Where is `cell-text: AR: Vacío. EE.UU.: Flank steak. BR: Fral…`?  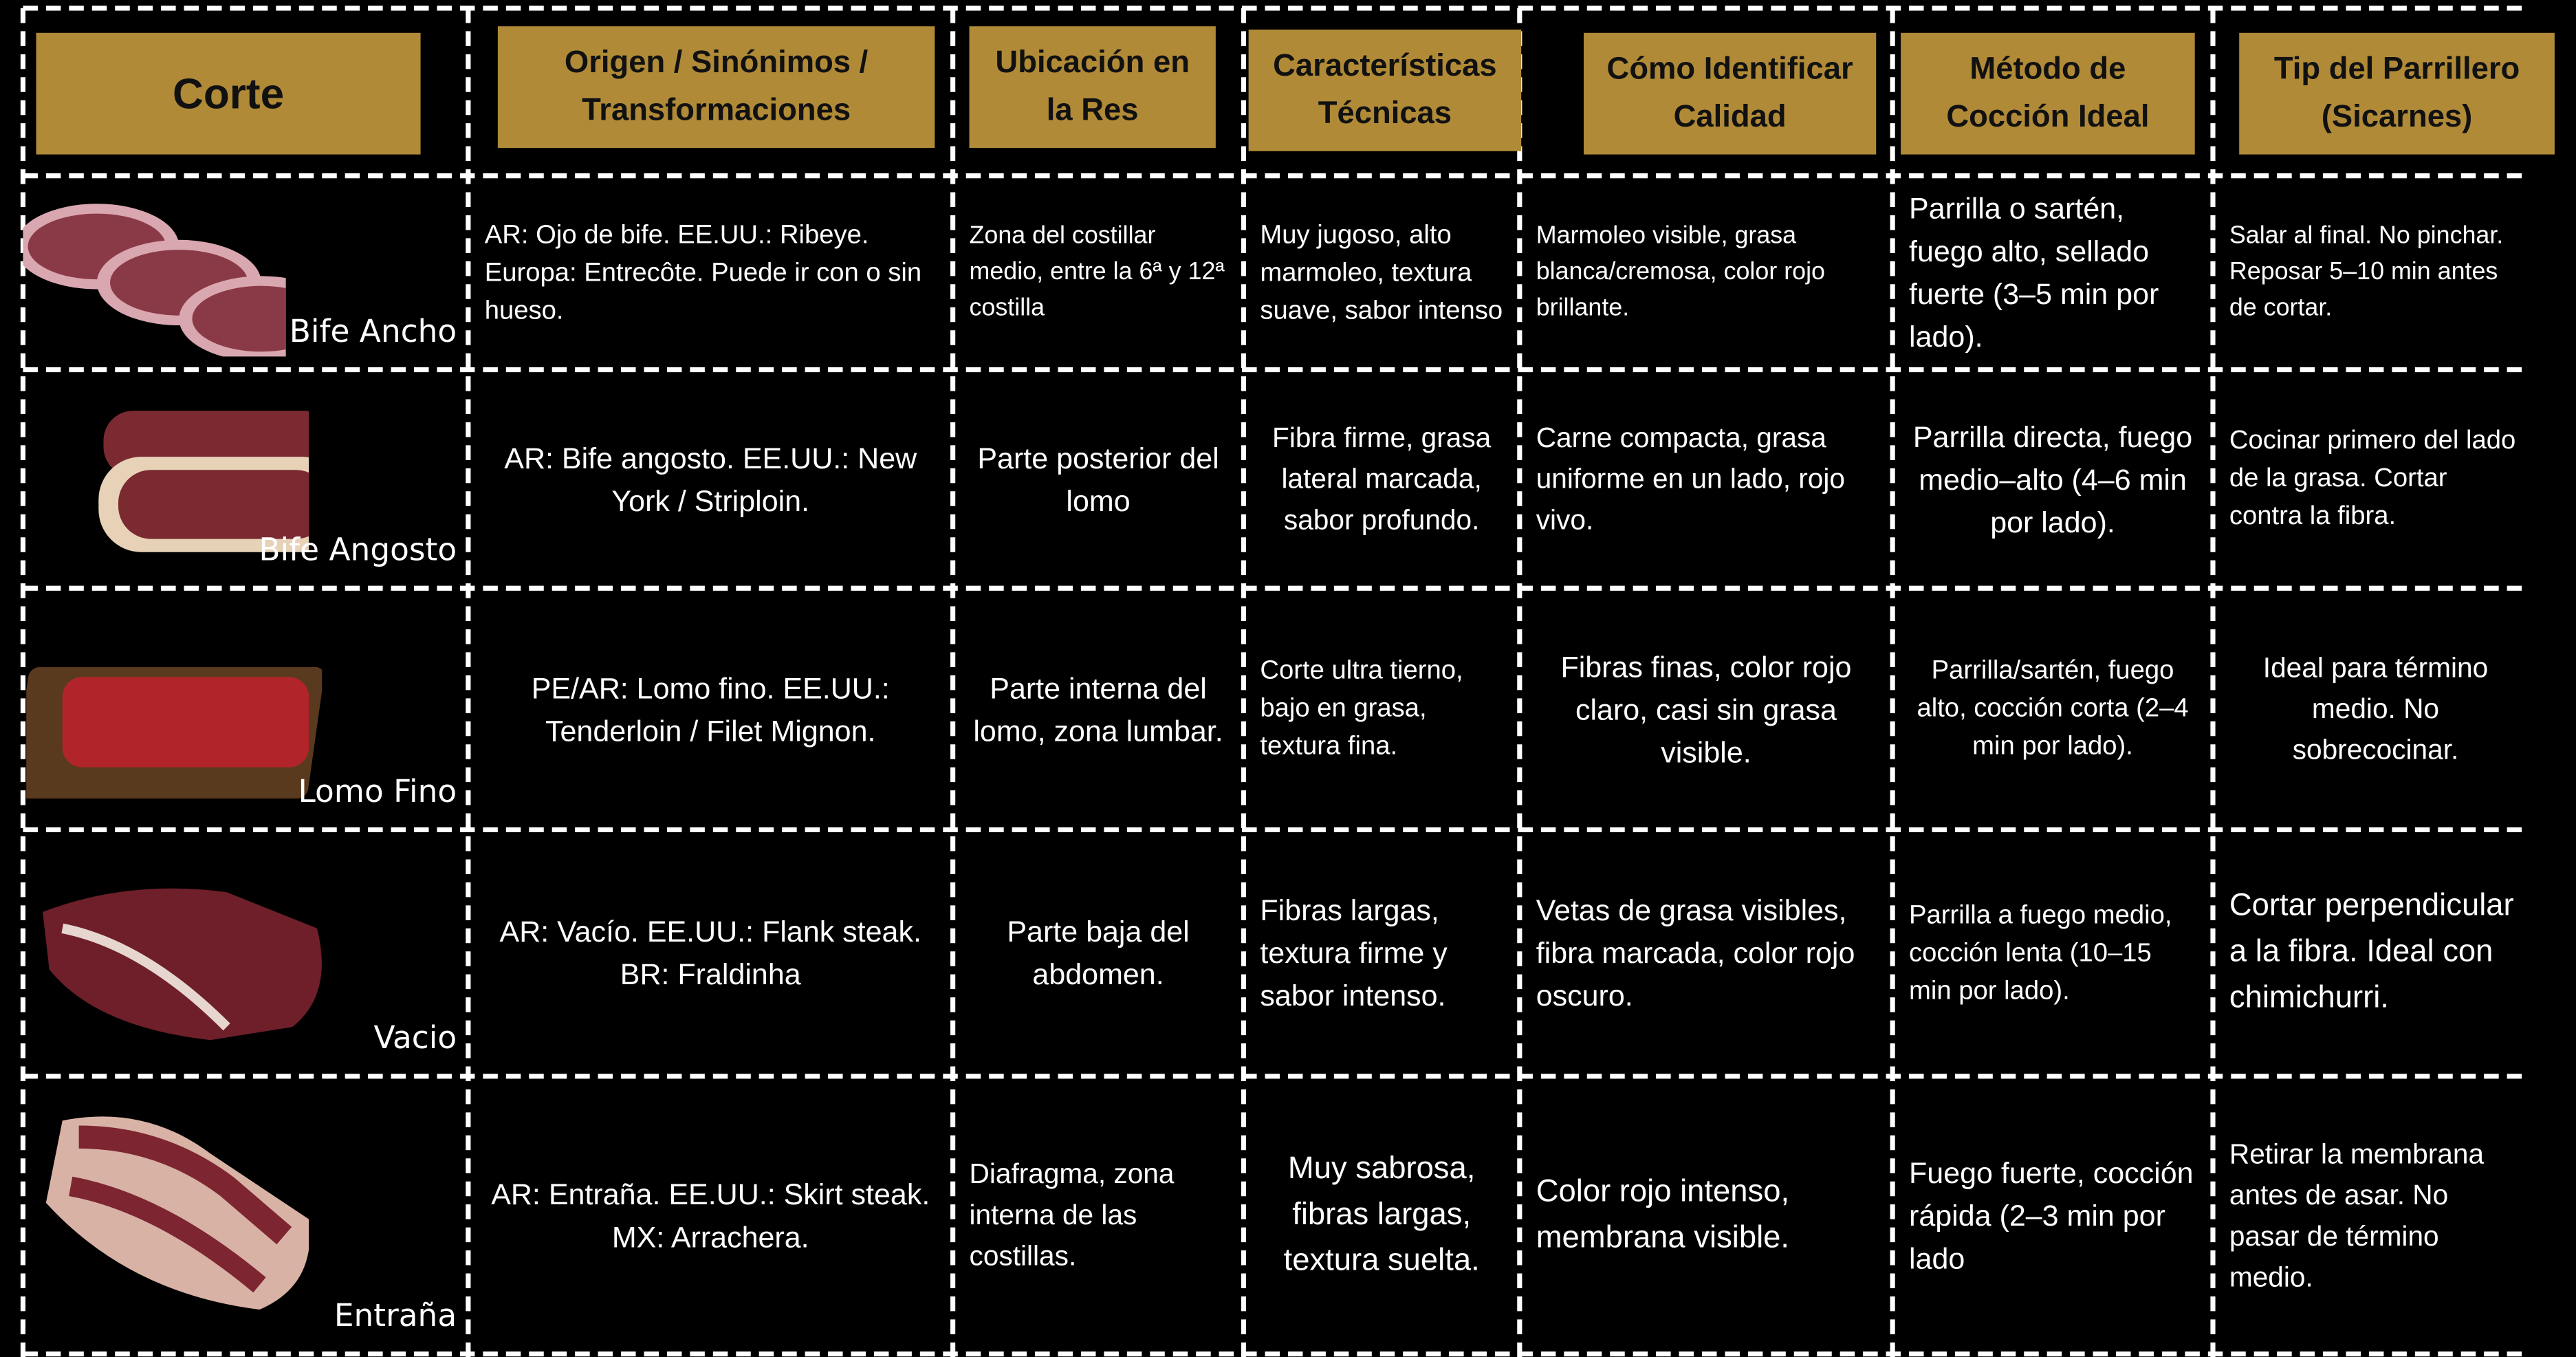
cell-text: AR: Vacío. EE.UU.: Flank steak. BR: Fral… is located at coordinates (710, 953).